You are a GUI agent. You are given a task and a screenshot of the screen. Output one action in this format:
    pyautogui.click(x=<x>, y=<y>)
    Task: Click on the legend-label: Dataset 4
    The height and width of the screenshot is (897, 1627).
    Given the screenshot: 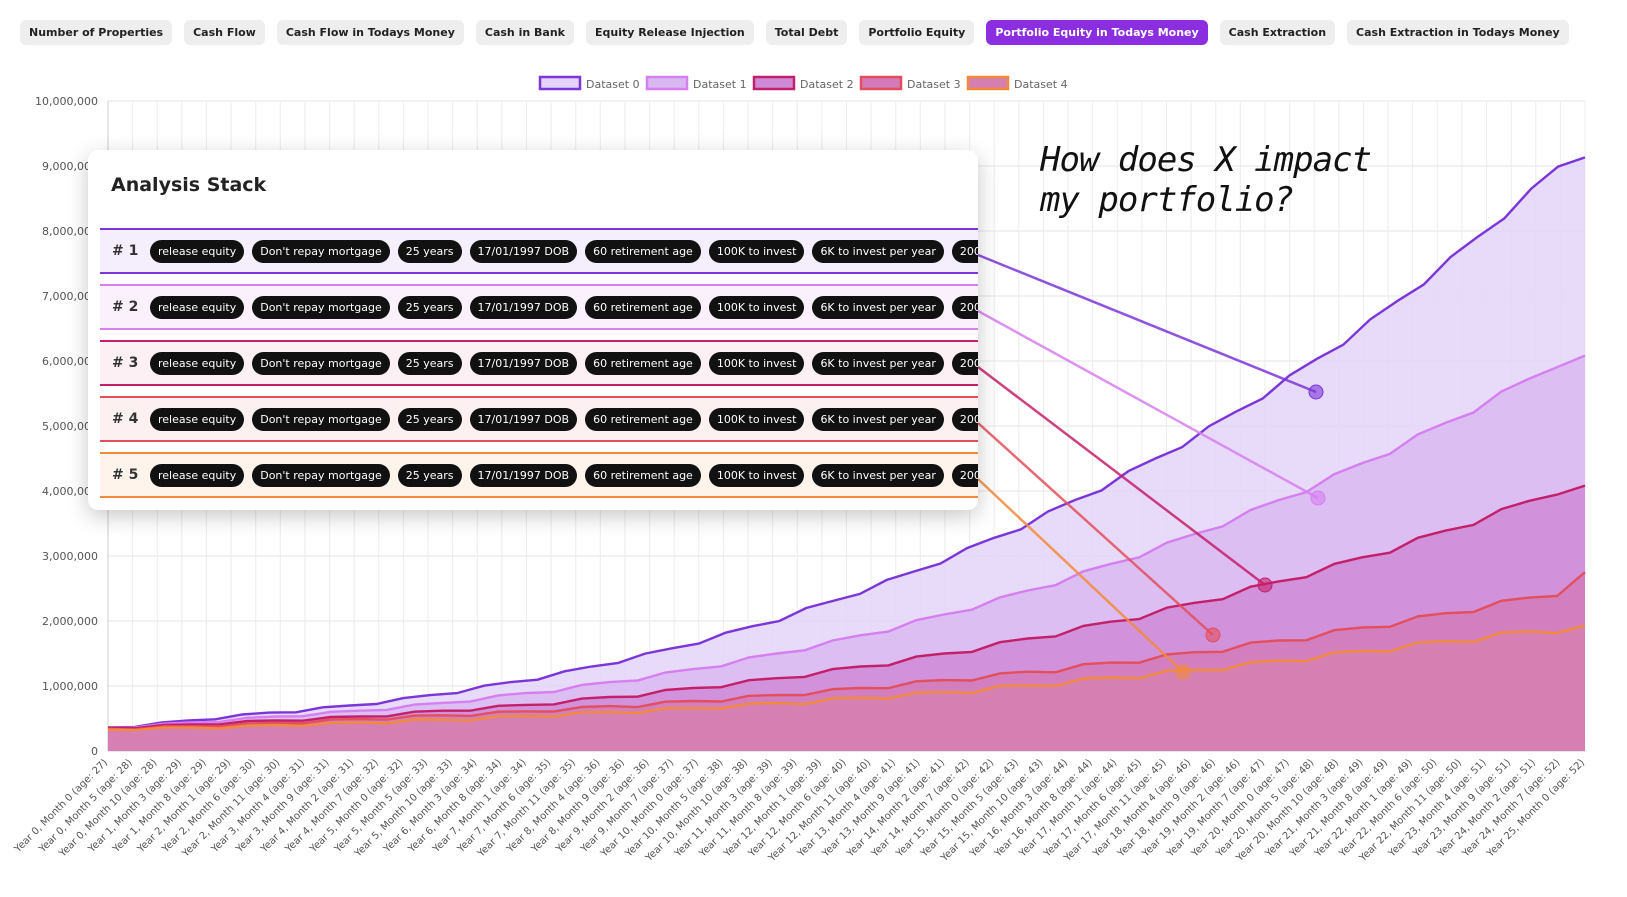 What is the action you would take?
    pyautogui.click(x=1041, y=84)
    